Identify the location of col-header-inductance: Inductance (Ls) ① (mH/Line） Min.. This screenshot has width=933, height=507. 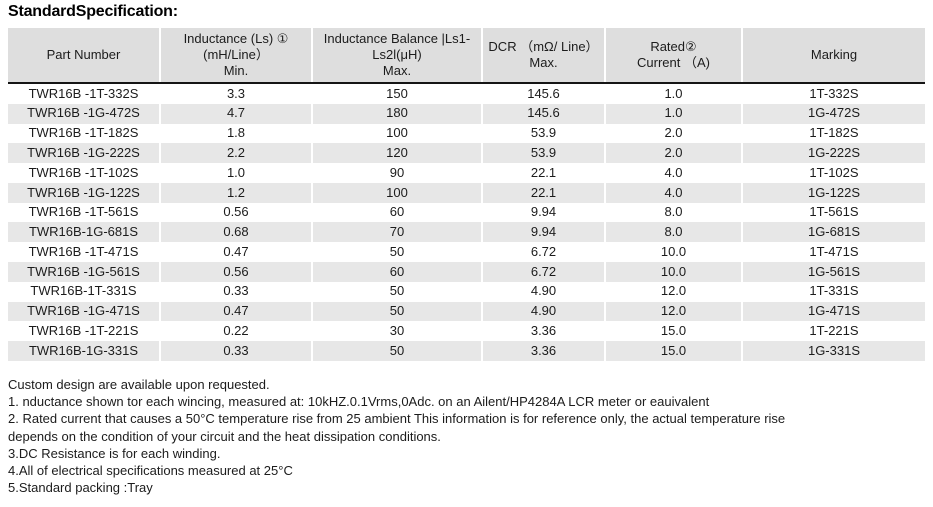
(236, 56).